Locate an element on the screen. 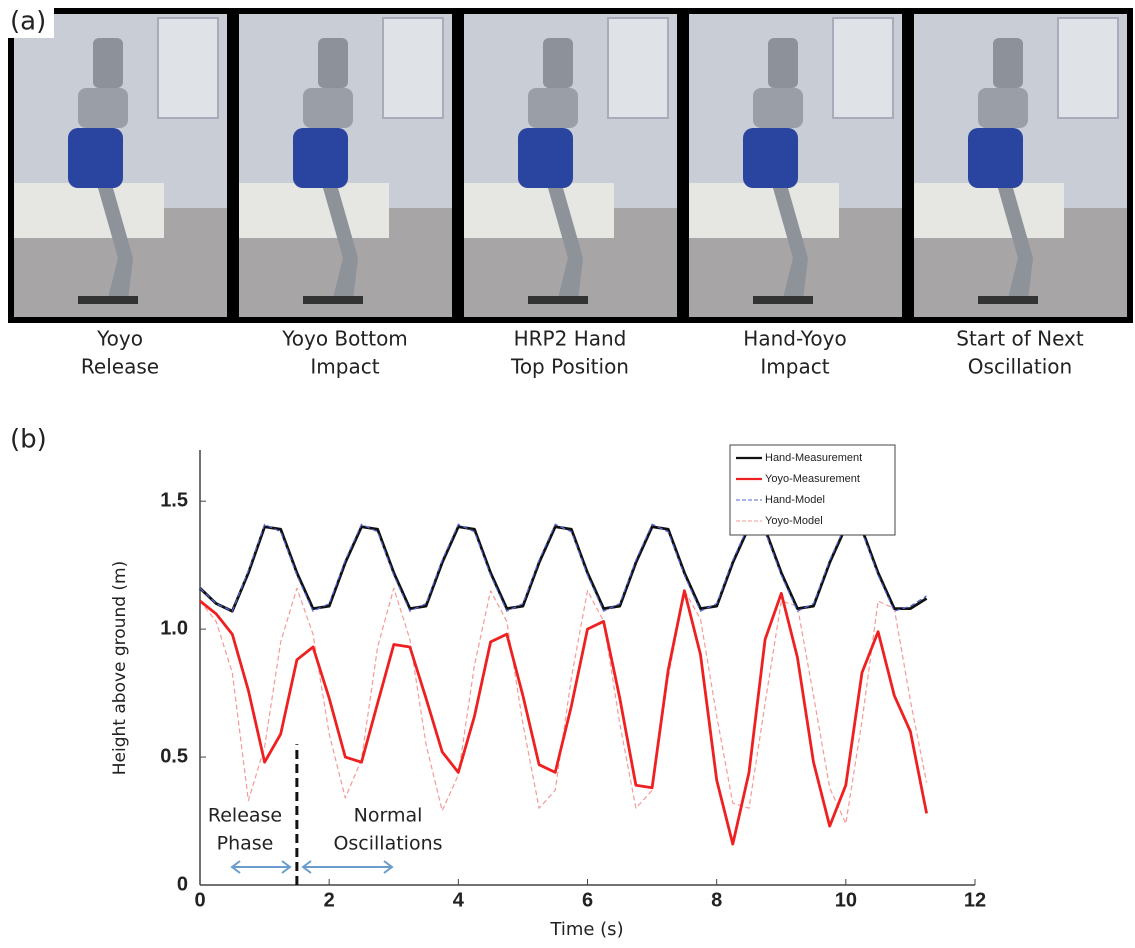 The height and width of the screenshot is (948, 1135). annotation: Release is located at coordinates (245, 816).